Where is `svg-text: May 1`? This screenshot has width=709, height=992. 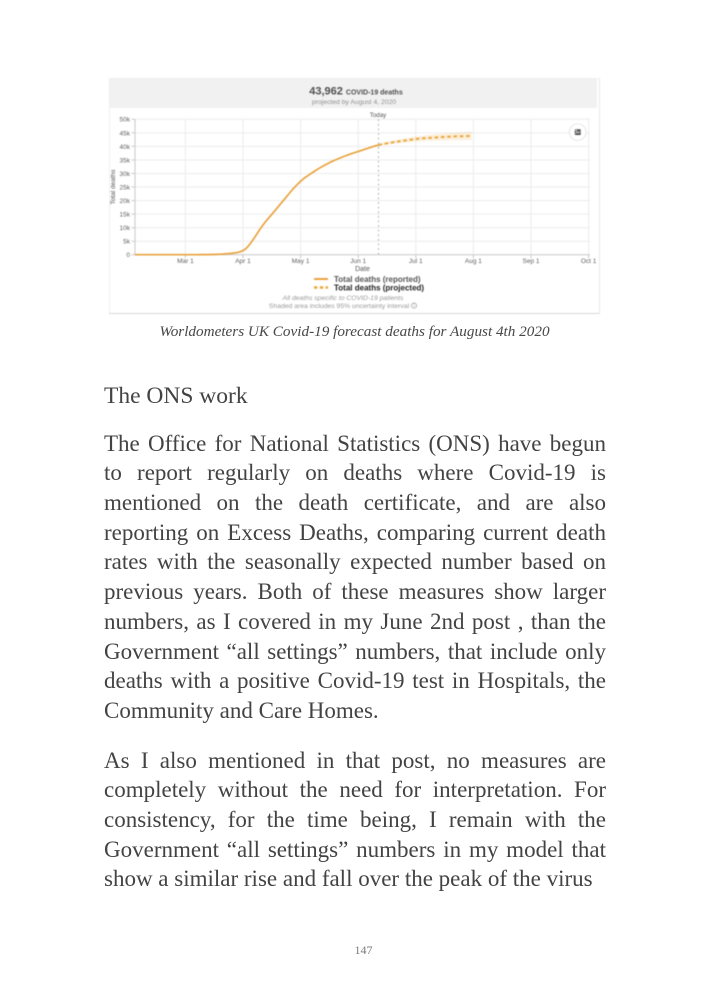 svg-text: May 1 is located at coordinates (301, 261).